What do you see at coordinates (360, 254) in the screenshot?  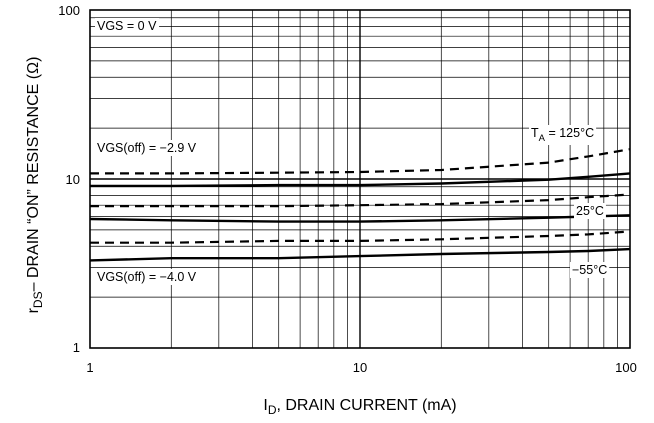 I see `series-line-6-solid` at bounding box center [360, 254].